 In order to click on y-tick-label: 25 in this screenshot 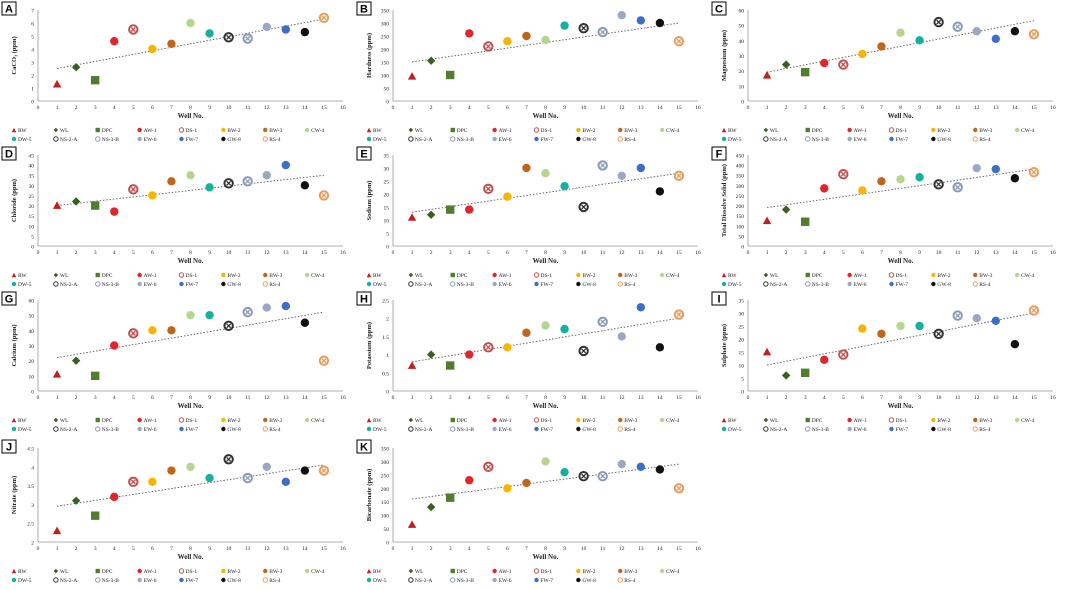, I will do `click(32, 197)`.